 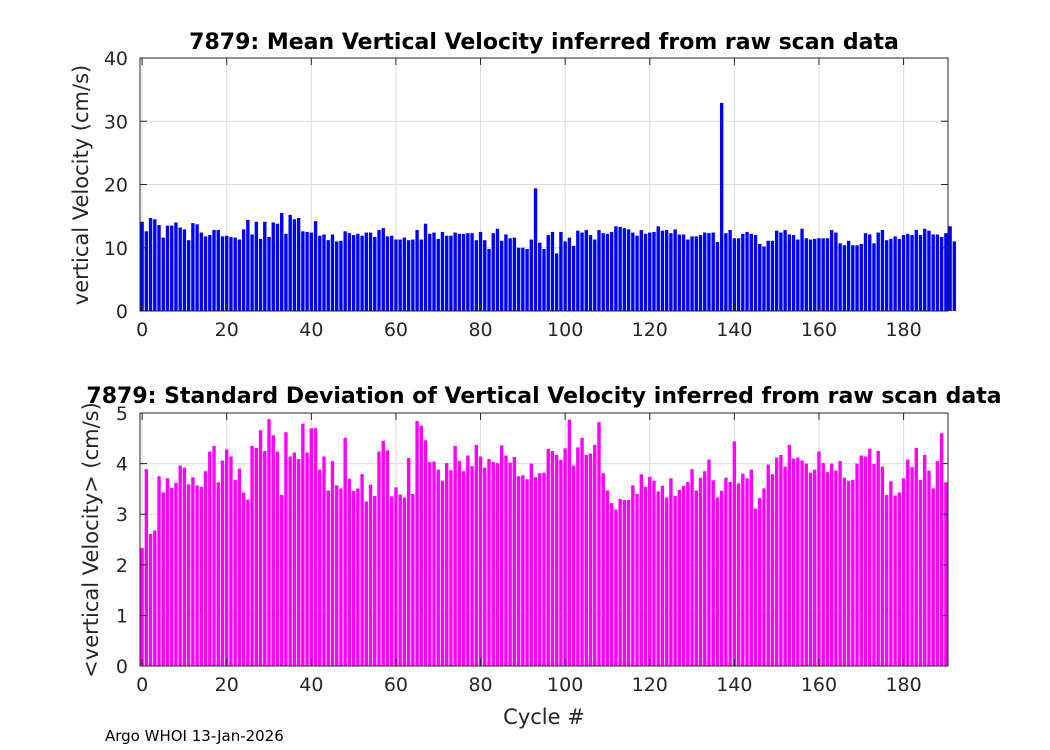 I want to click on mean-ytick-label: 20, so click(x=116, y=186).